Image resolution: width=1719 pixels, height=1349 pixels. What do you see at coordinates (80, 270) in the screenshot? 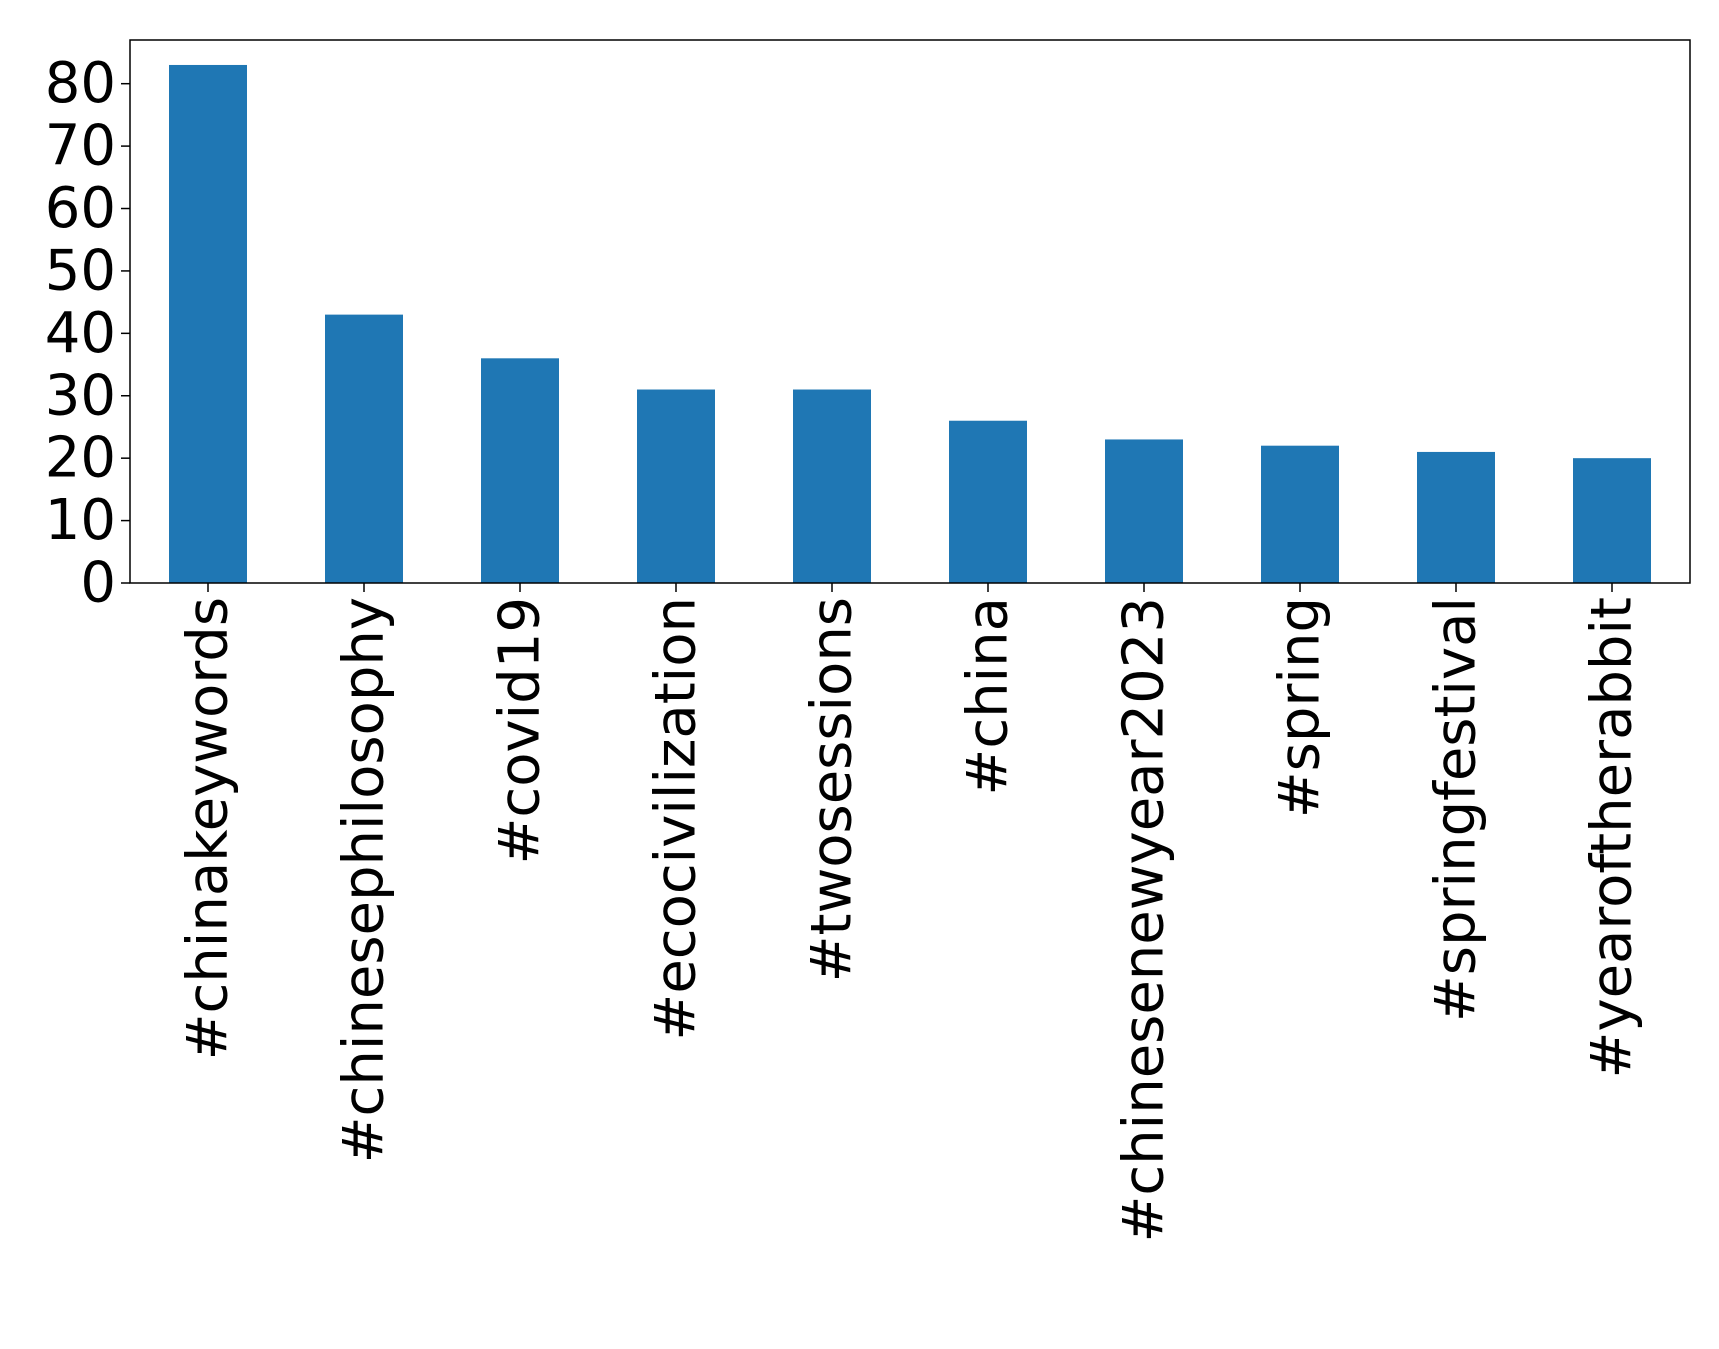
I see `y-tick-label: 50` at bounding box center [80, 270].